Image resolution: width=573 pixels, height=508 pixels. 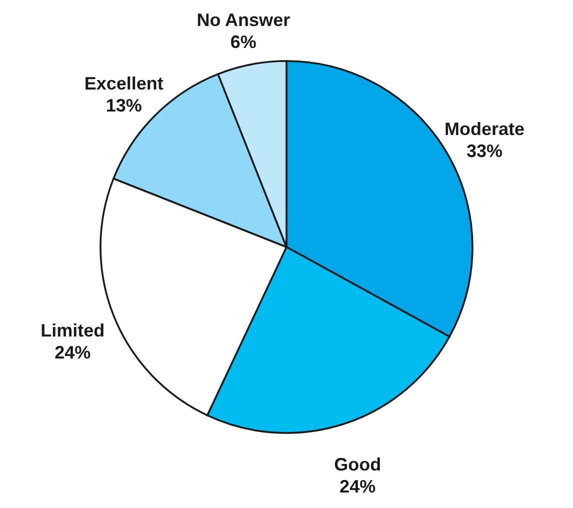 What do you see at coordinates (484, 128) in the screenshot?
I see `slice-label: Moderate` at bounding box center [484, 128].